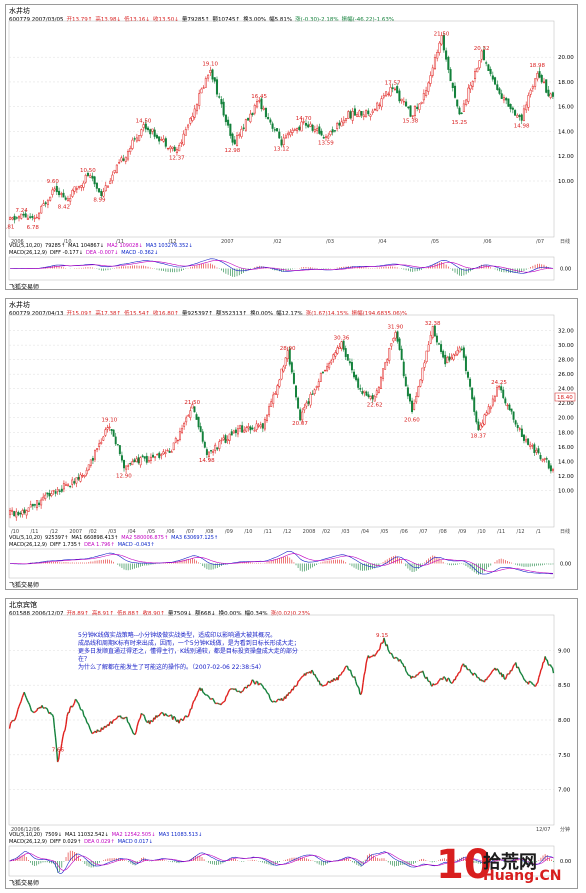 The image size is (586, 893). What do you see at coordinates (128, 614) in the screenshot?
I see `info-low: 低8.88↑` at bounding box center [128, 614].